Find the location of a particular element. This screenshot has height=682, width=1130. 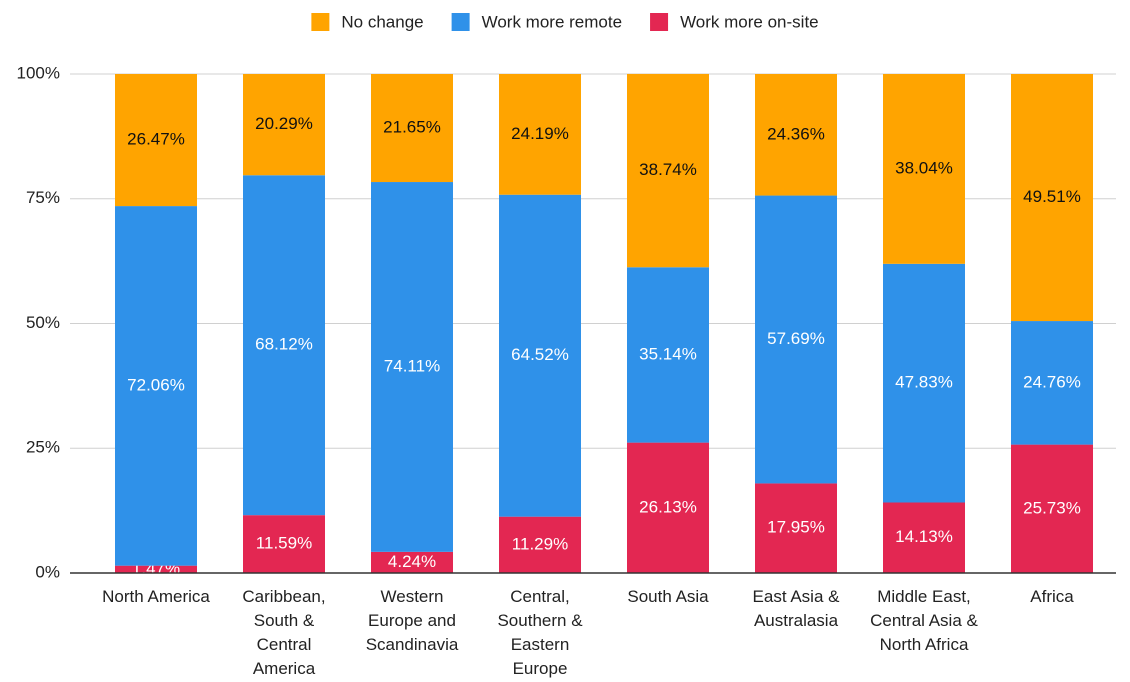

x-tick-line: North America is located at coordinates (156, 596).